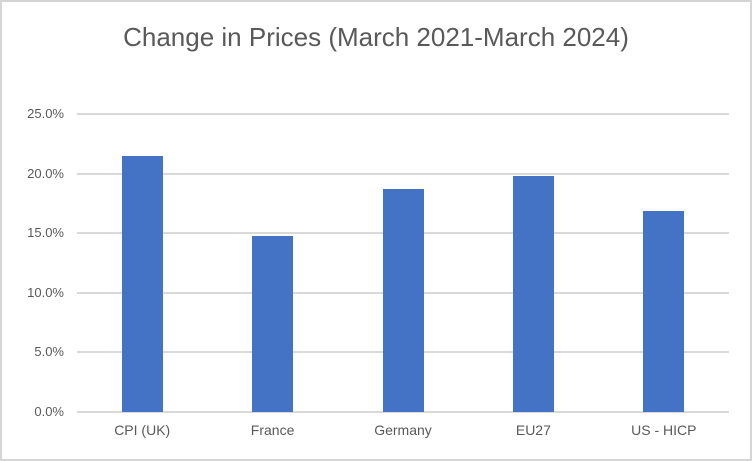  Describe the element at coordinates (376, 37) in the screenshot. I see `chart-title: Change in Prices (March 2021-March 2024)` at that location.